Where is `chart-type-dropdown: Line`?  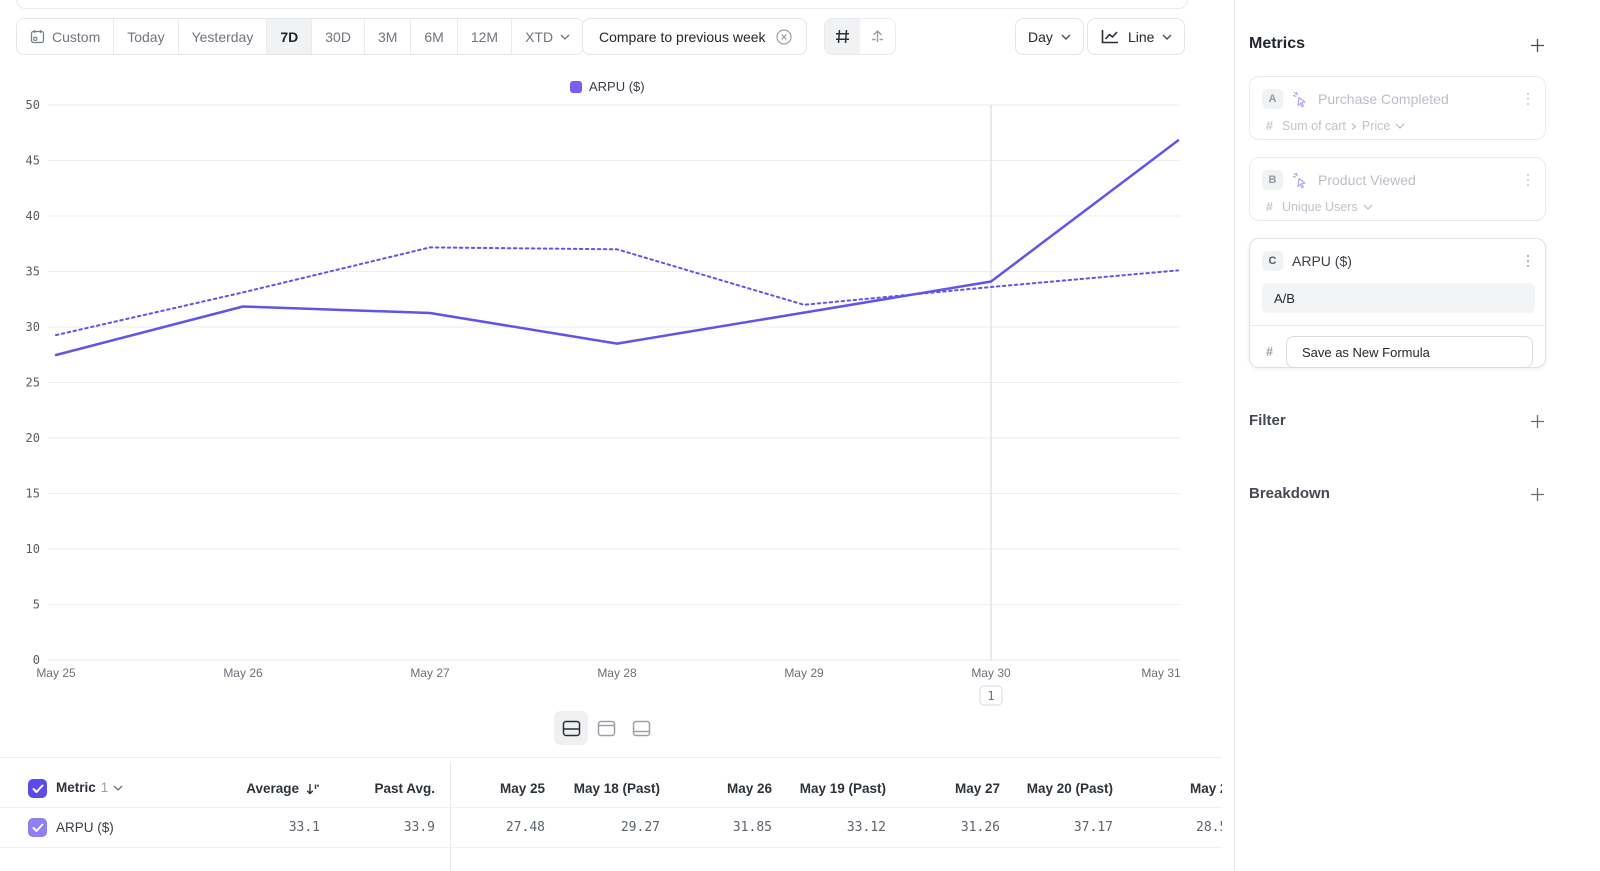 chart-type-dropdown: Line is located at coordinates (1136, 36).